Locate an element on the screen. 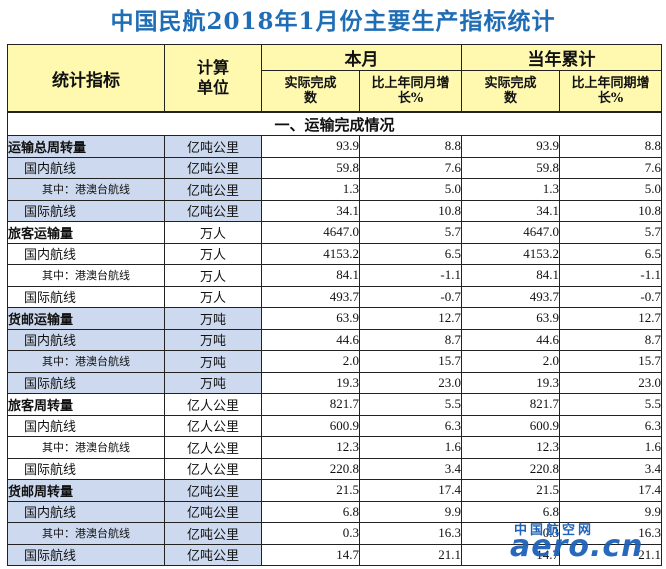 The width and height of the screenshot is (666, 569). row-ytd: 600.9 is located at coordinates (510, 425).